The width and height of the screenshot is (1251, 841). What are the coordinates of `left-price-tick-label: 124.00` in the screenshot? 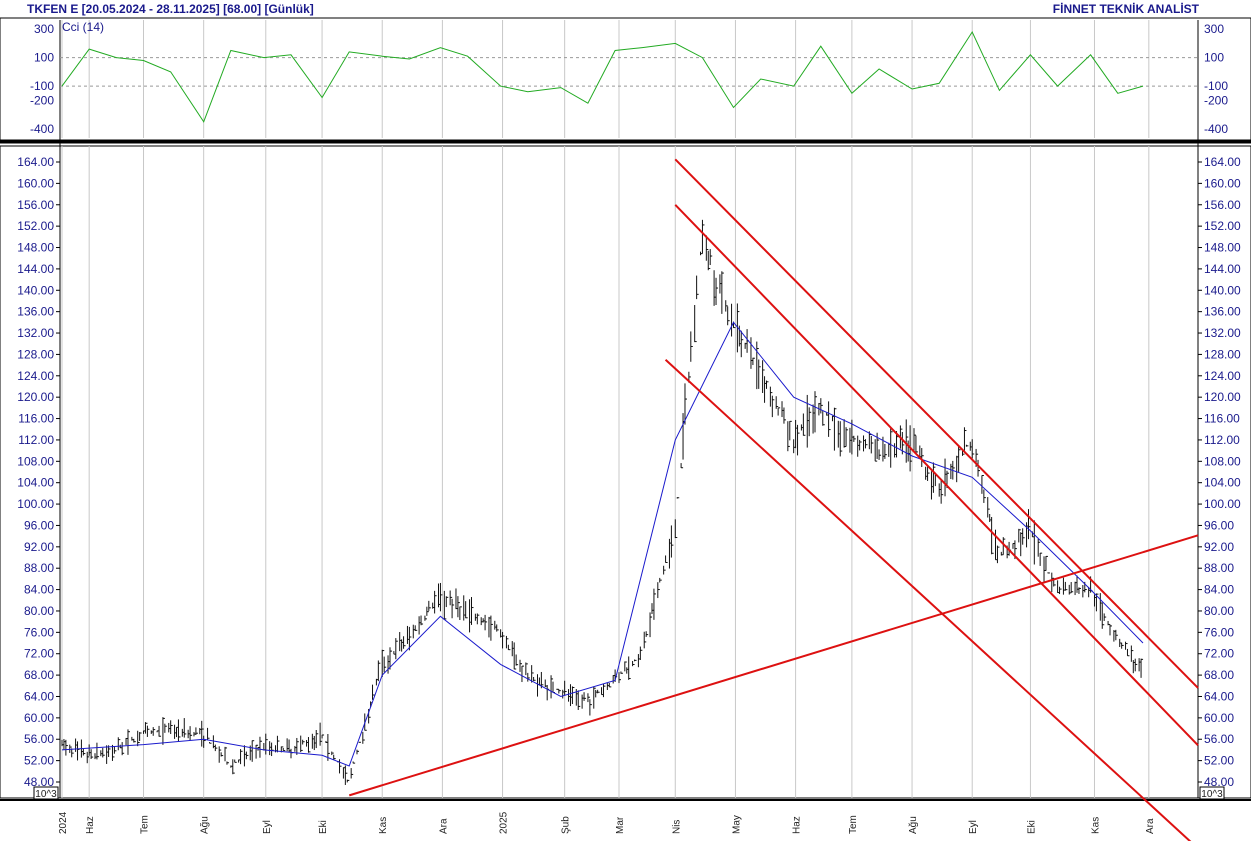 It's located at (35, 376).